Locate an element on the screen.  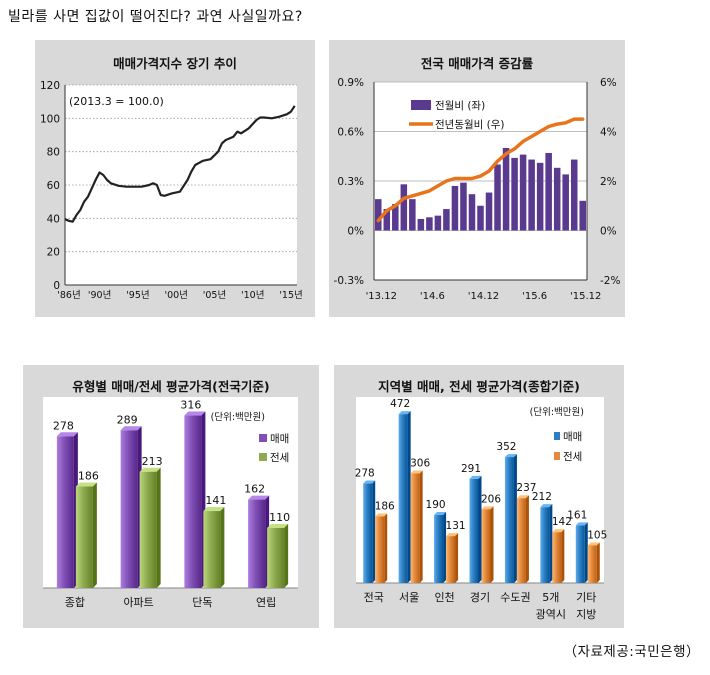
category-label: 종합 is located at coordinates (75, 602).